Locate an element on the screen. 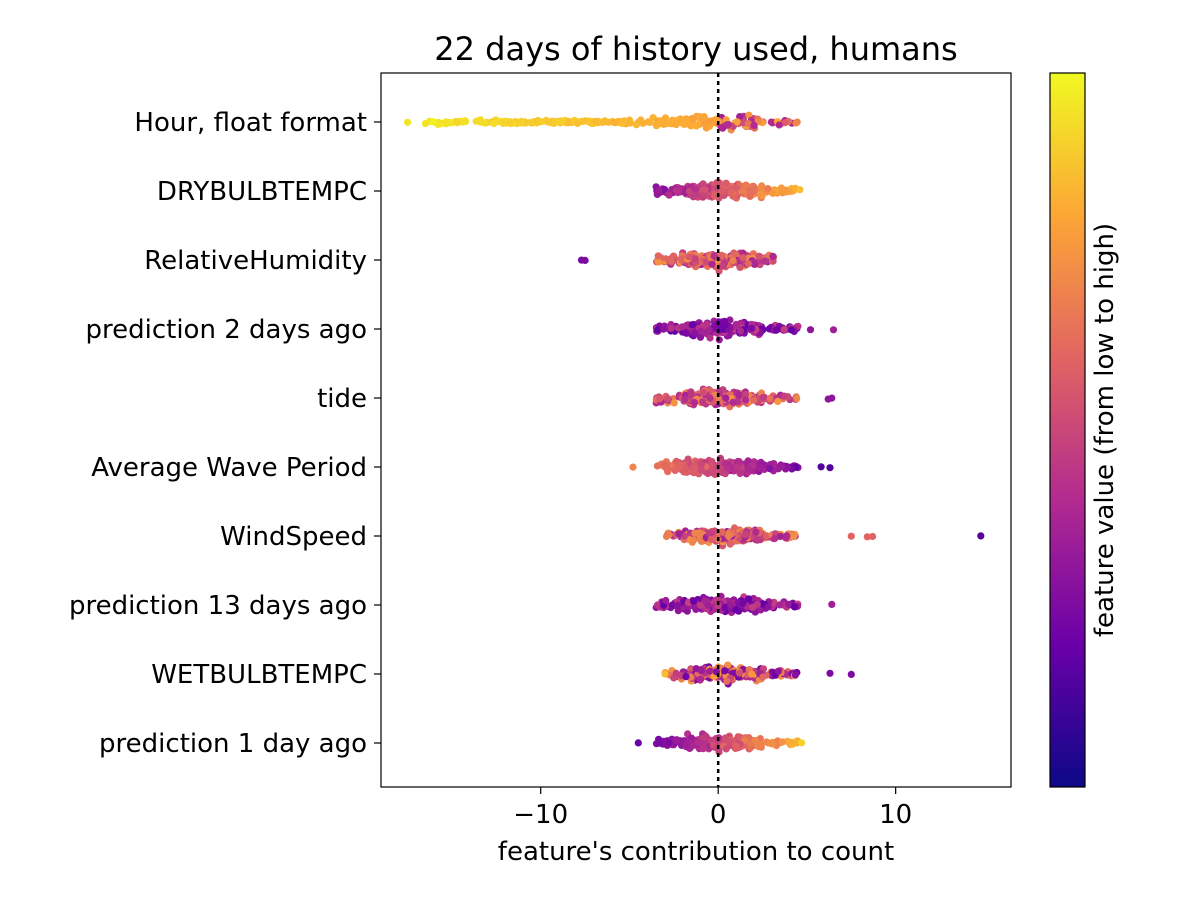  x-tick-label: −10 is located at coordinates (540, 815).